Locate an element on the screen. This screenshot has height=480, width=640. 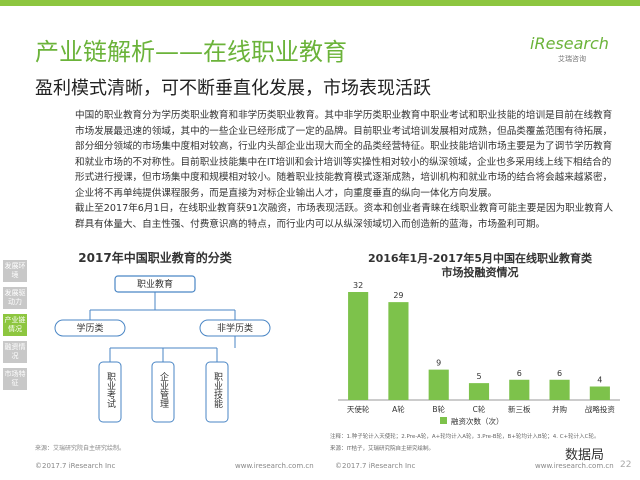
watermark: 数据局 is located at coordinates (585, 455).